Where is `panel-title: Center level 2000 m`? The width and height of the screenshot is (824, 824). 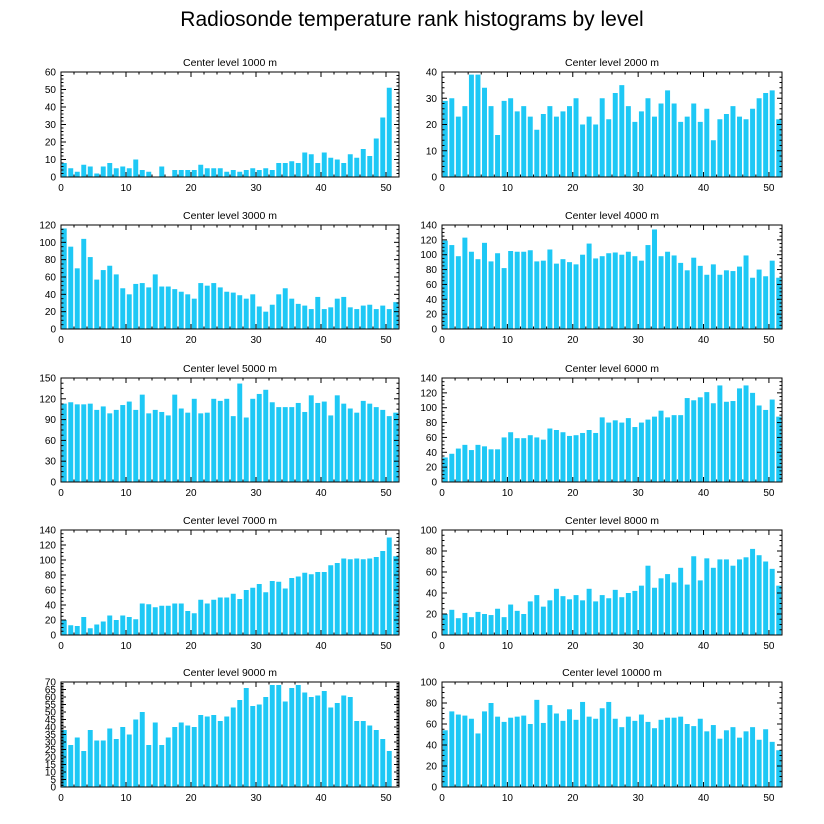 panel-title: Center level 2000 m is located at coordinates (612, 63).